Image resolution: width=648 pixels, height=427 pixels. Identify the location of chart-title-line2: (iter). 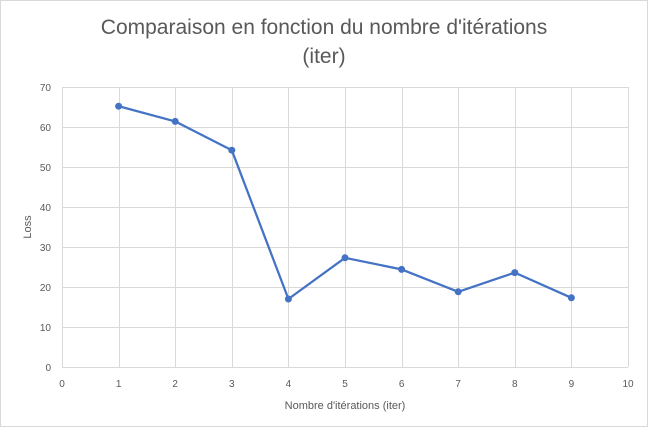
(324, 56).